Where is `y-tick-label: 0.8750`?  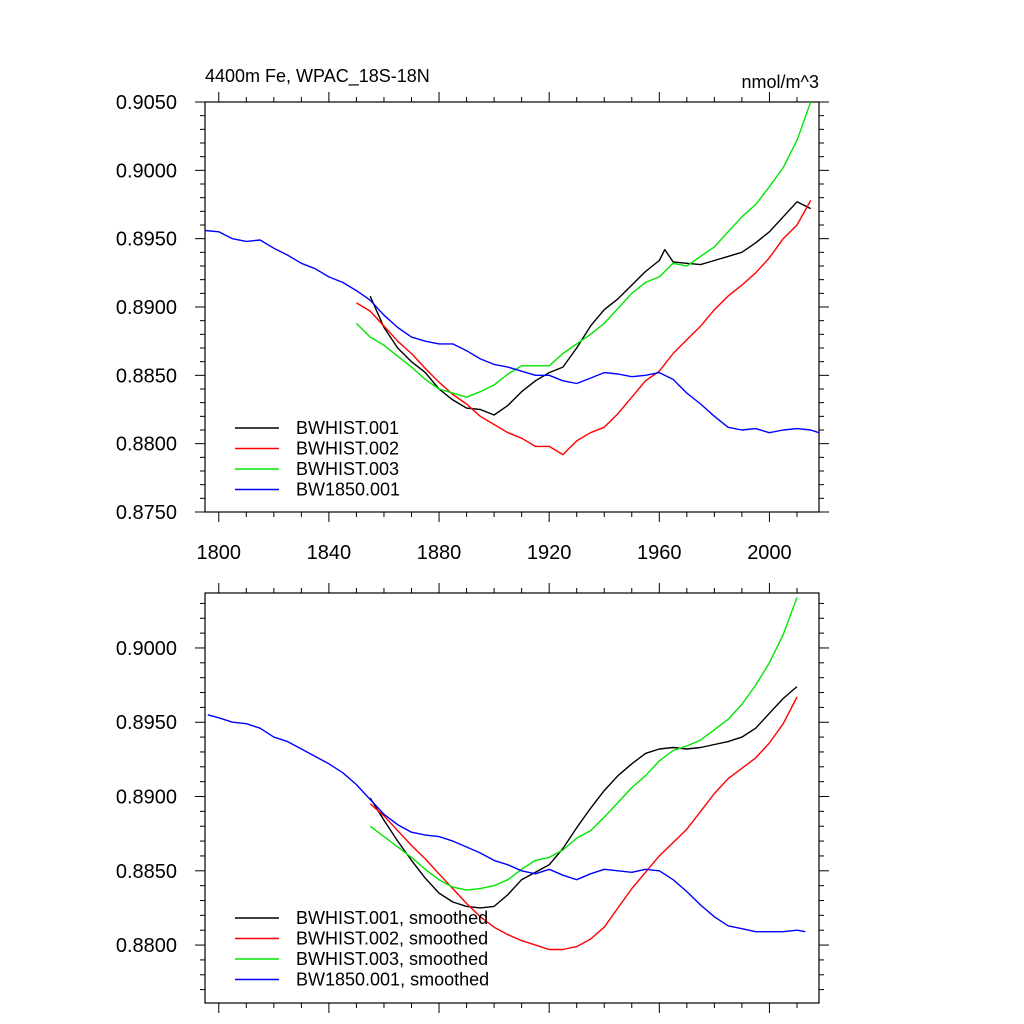 y-tick-label: 0.8750 is located at coordinates (146, 513).